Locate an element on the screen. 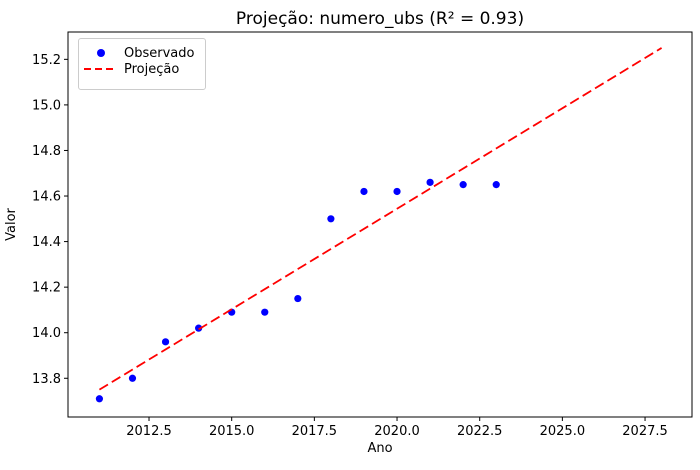  y-tick-label: 13.8 is located at coordinates (46, 379).